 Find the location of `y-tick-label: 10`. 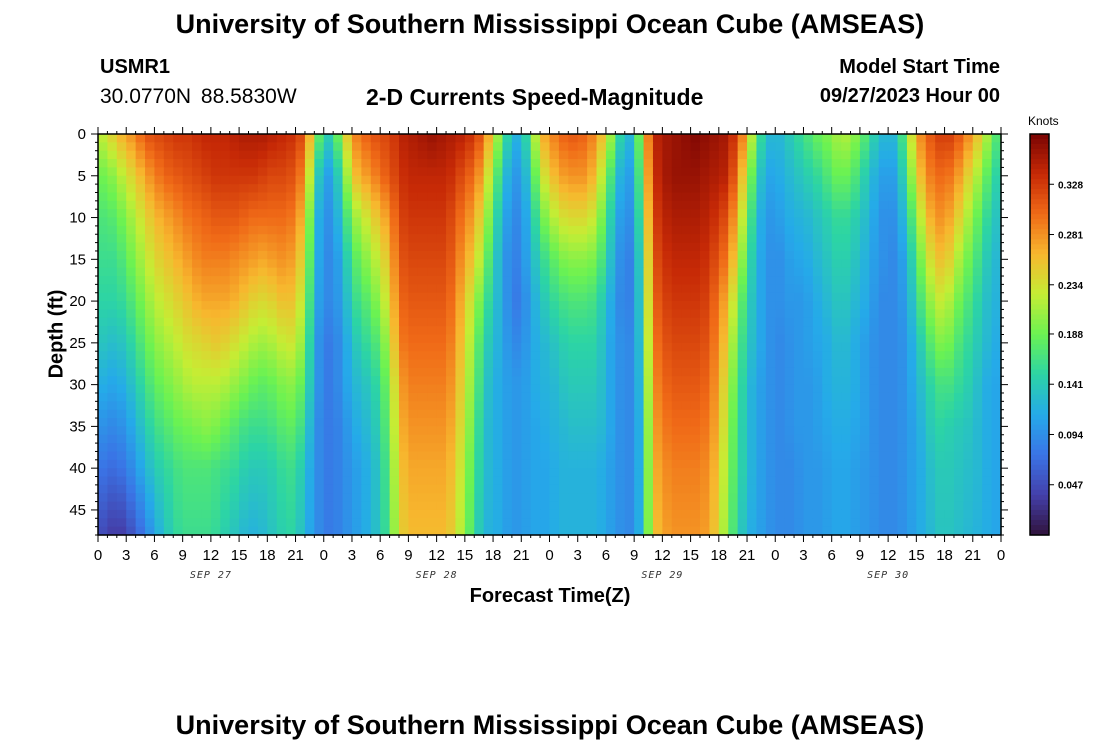

y-tick-label: 10 is located at coordinates (77, 218).